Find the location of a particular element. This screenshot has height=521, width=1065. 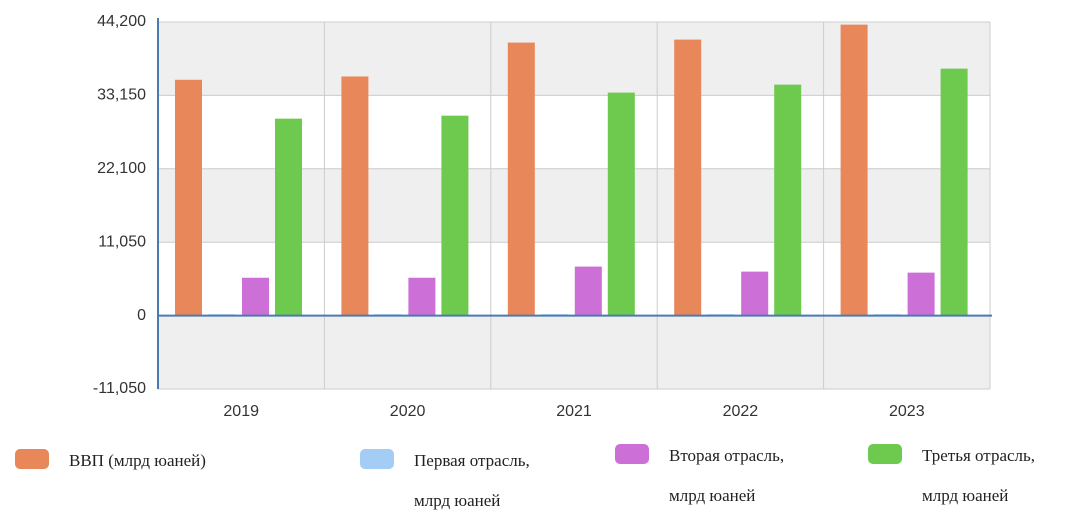

legend-label: ВВП (млрд юаней) is located at coordinates (137, 460).